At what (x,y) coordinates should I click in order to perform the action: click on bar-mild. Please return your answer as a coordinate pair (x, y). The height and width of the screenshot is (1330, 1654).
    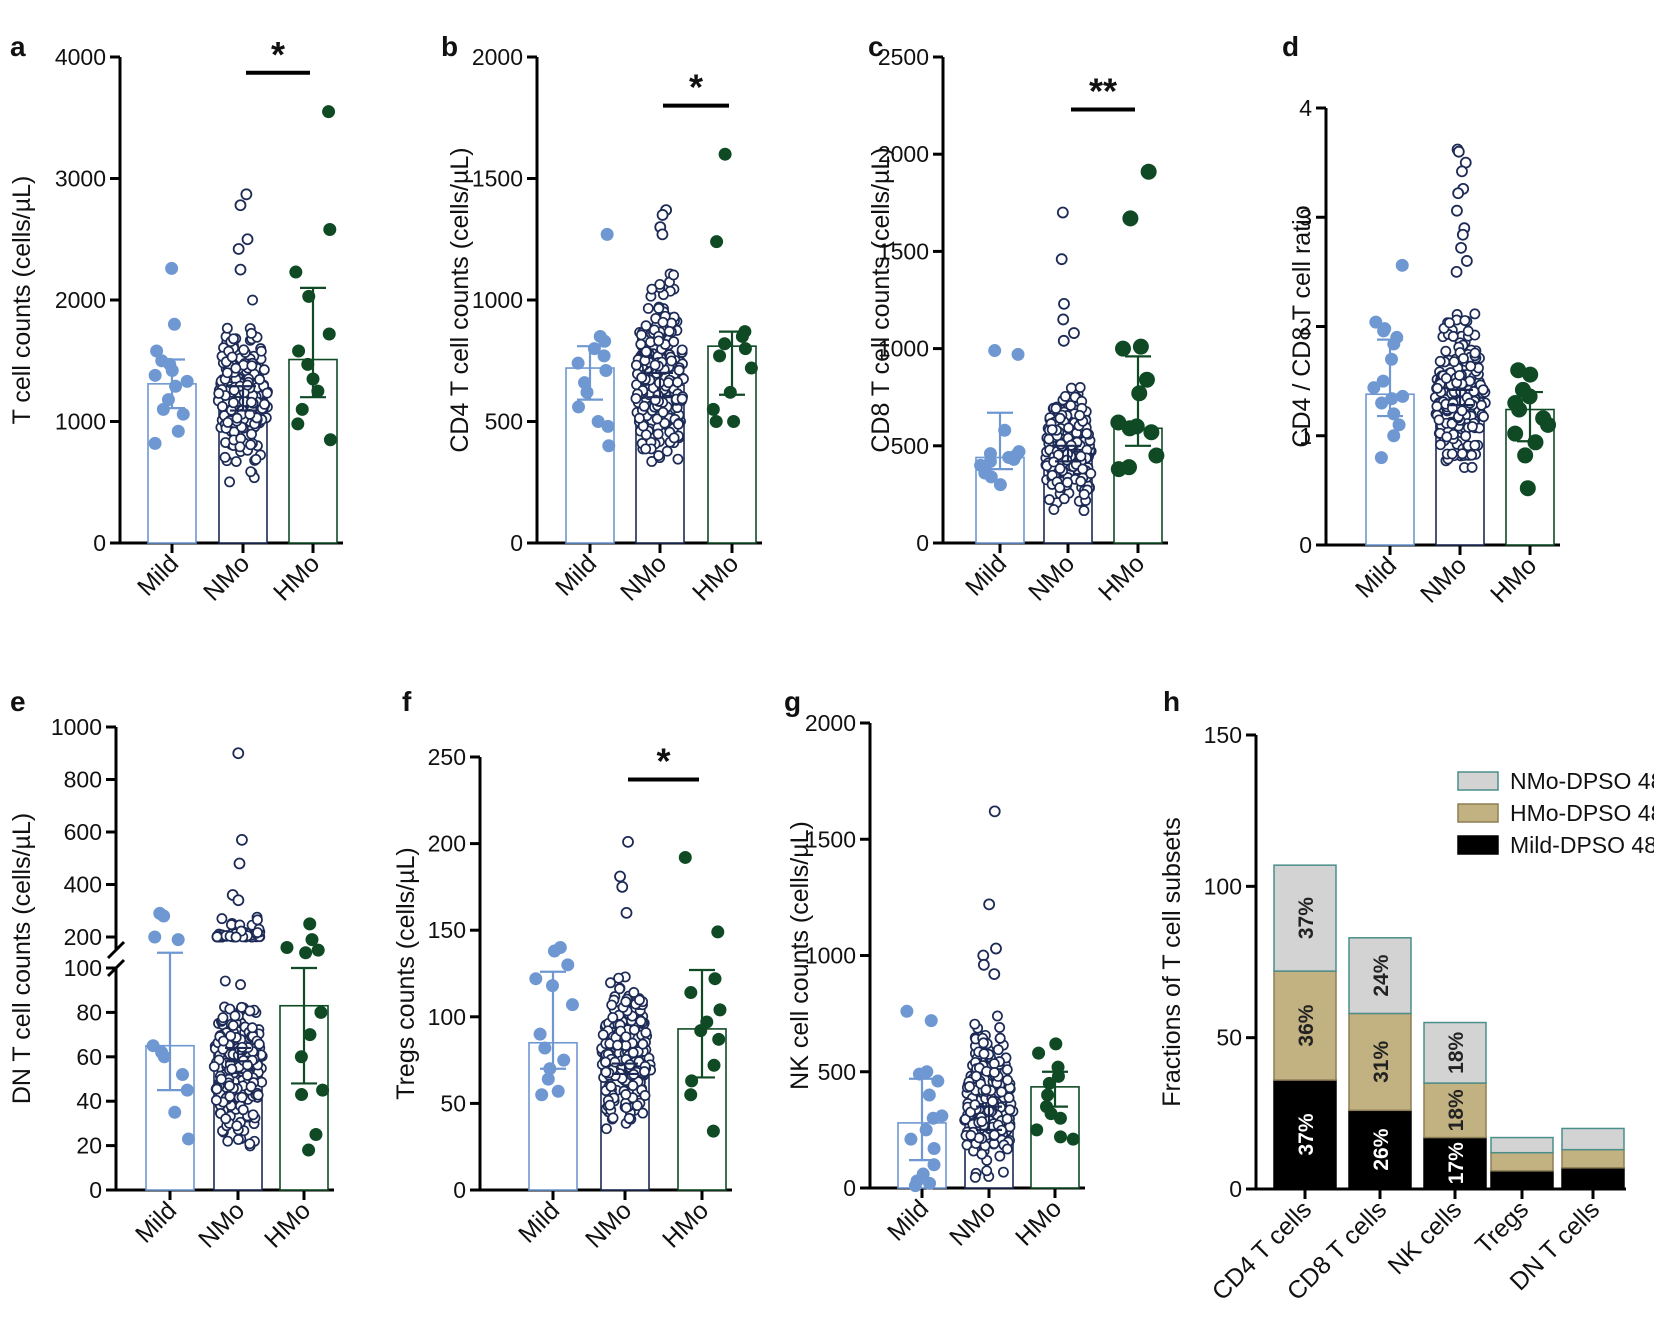
    Looking at the image, I should click on (553, 1116).